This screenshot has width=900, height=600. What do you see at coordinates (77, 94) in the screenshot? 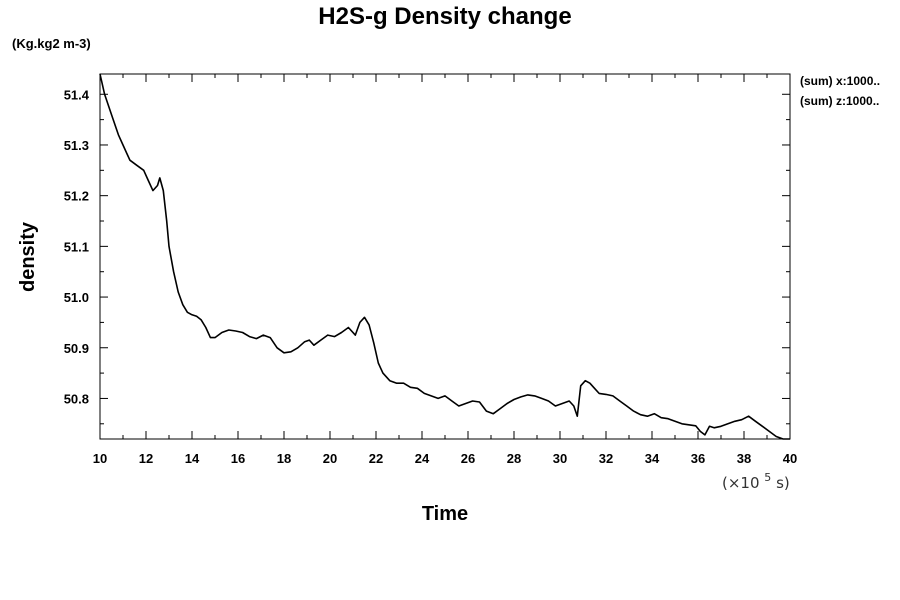
I see `y-tick-label: 51.4` at bounding box center [77, 94].